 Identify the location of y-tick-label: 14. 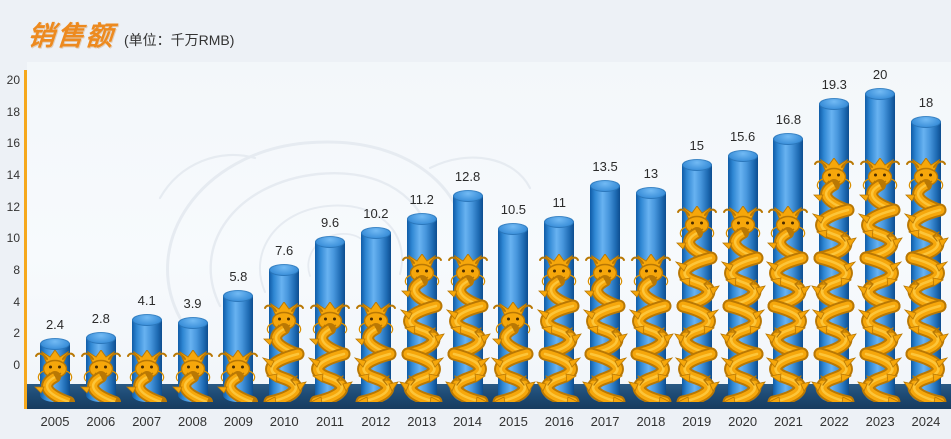
(13, 175).